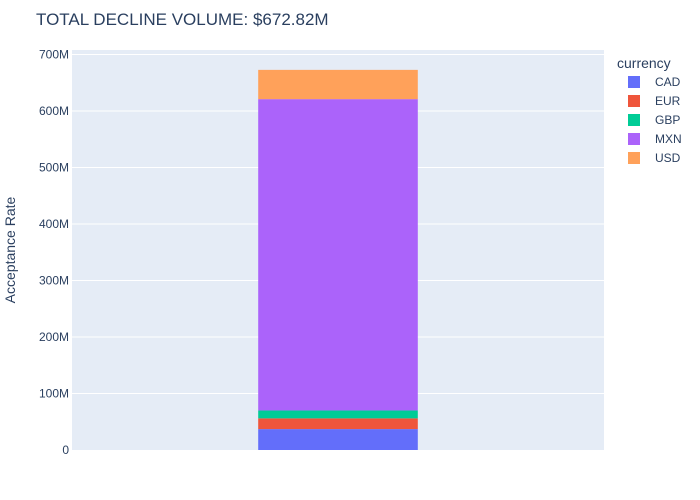  Describe the element at coordinates (54, 224) in the screenshot. I see `y-tick-label: 400M` at that location.